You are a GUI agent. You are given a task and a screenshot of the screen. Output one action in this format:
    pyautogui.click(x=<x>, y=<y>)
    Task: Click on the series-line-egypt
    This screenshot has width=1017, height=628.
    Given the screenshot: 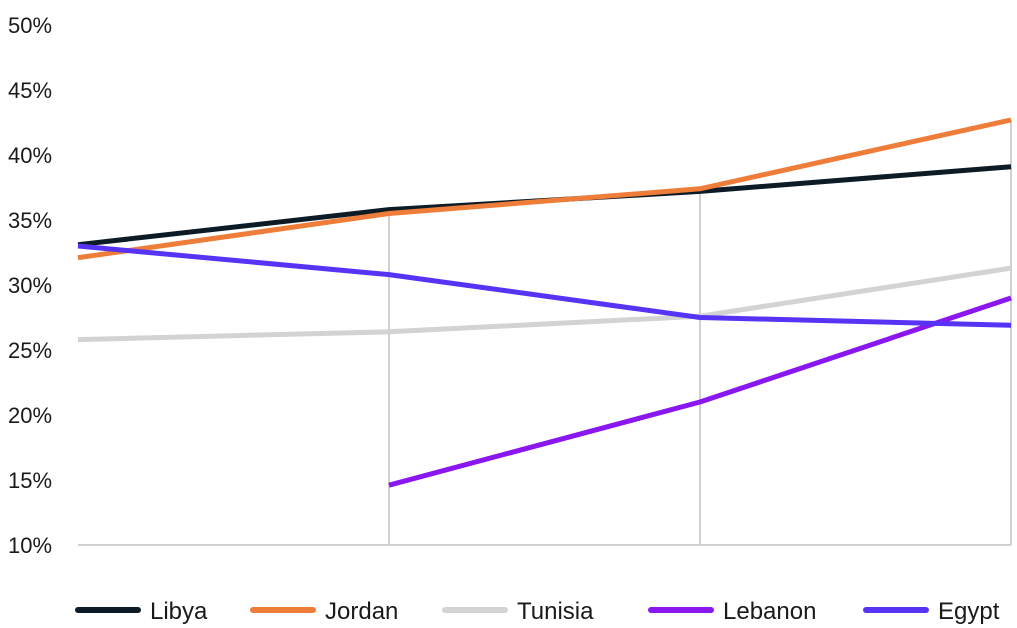 What is the action you would take?
    pyautogui.click(x=544, y=285)
    